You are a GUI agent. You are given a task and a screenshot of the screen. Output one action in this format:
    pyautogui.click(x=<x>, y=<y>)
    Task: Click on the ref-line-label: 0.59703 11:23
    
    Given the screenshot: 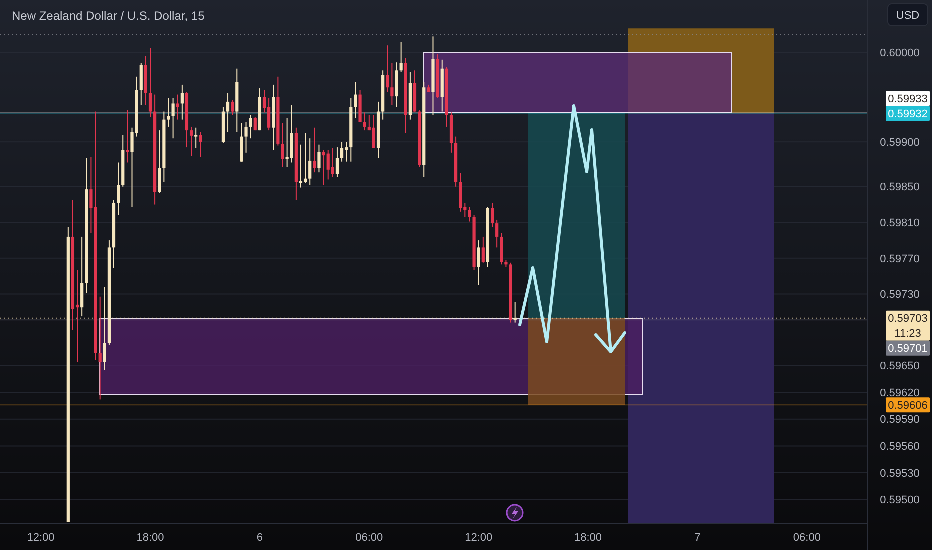 What is the action you would take?
    pyautogui.click(x=908, y=326)
    